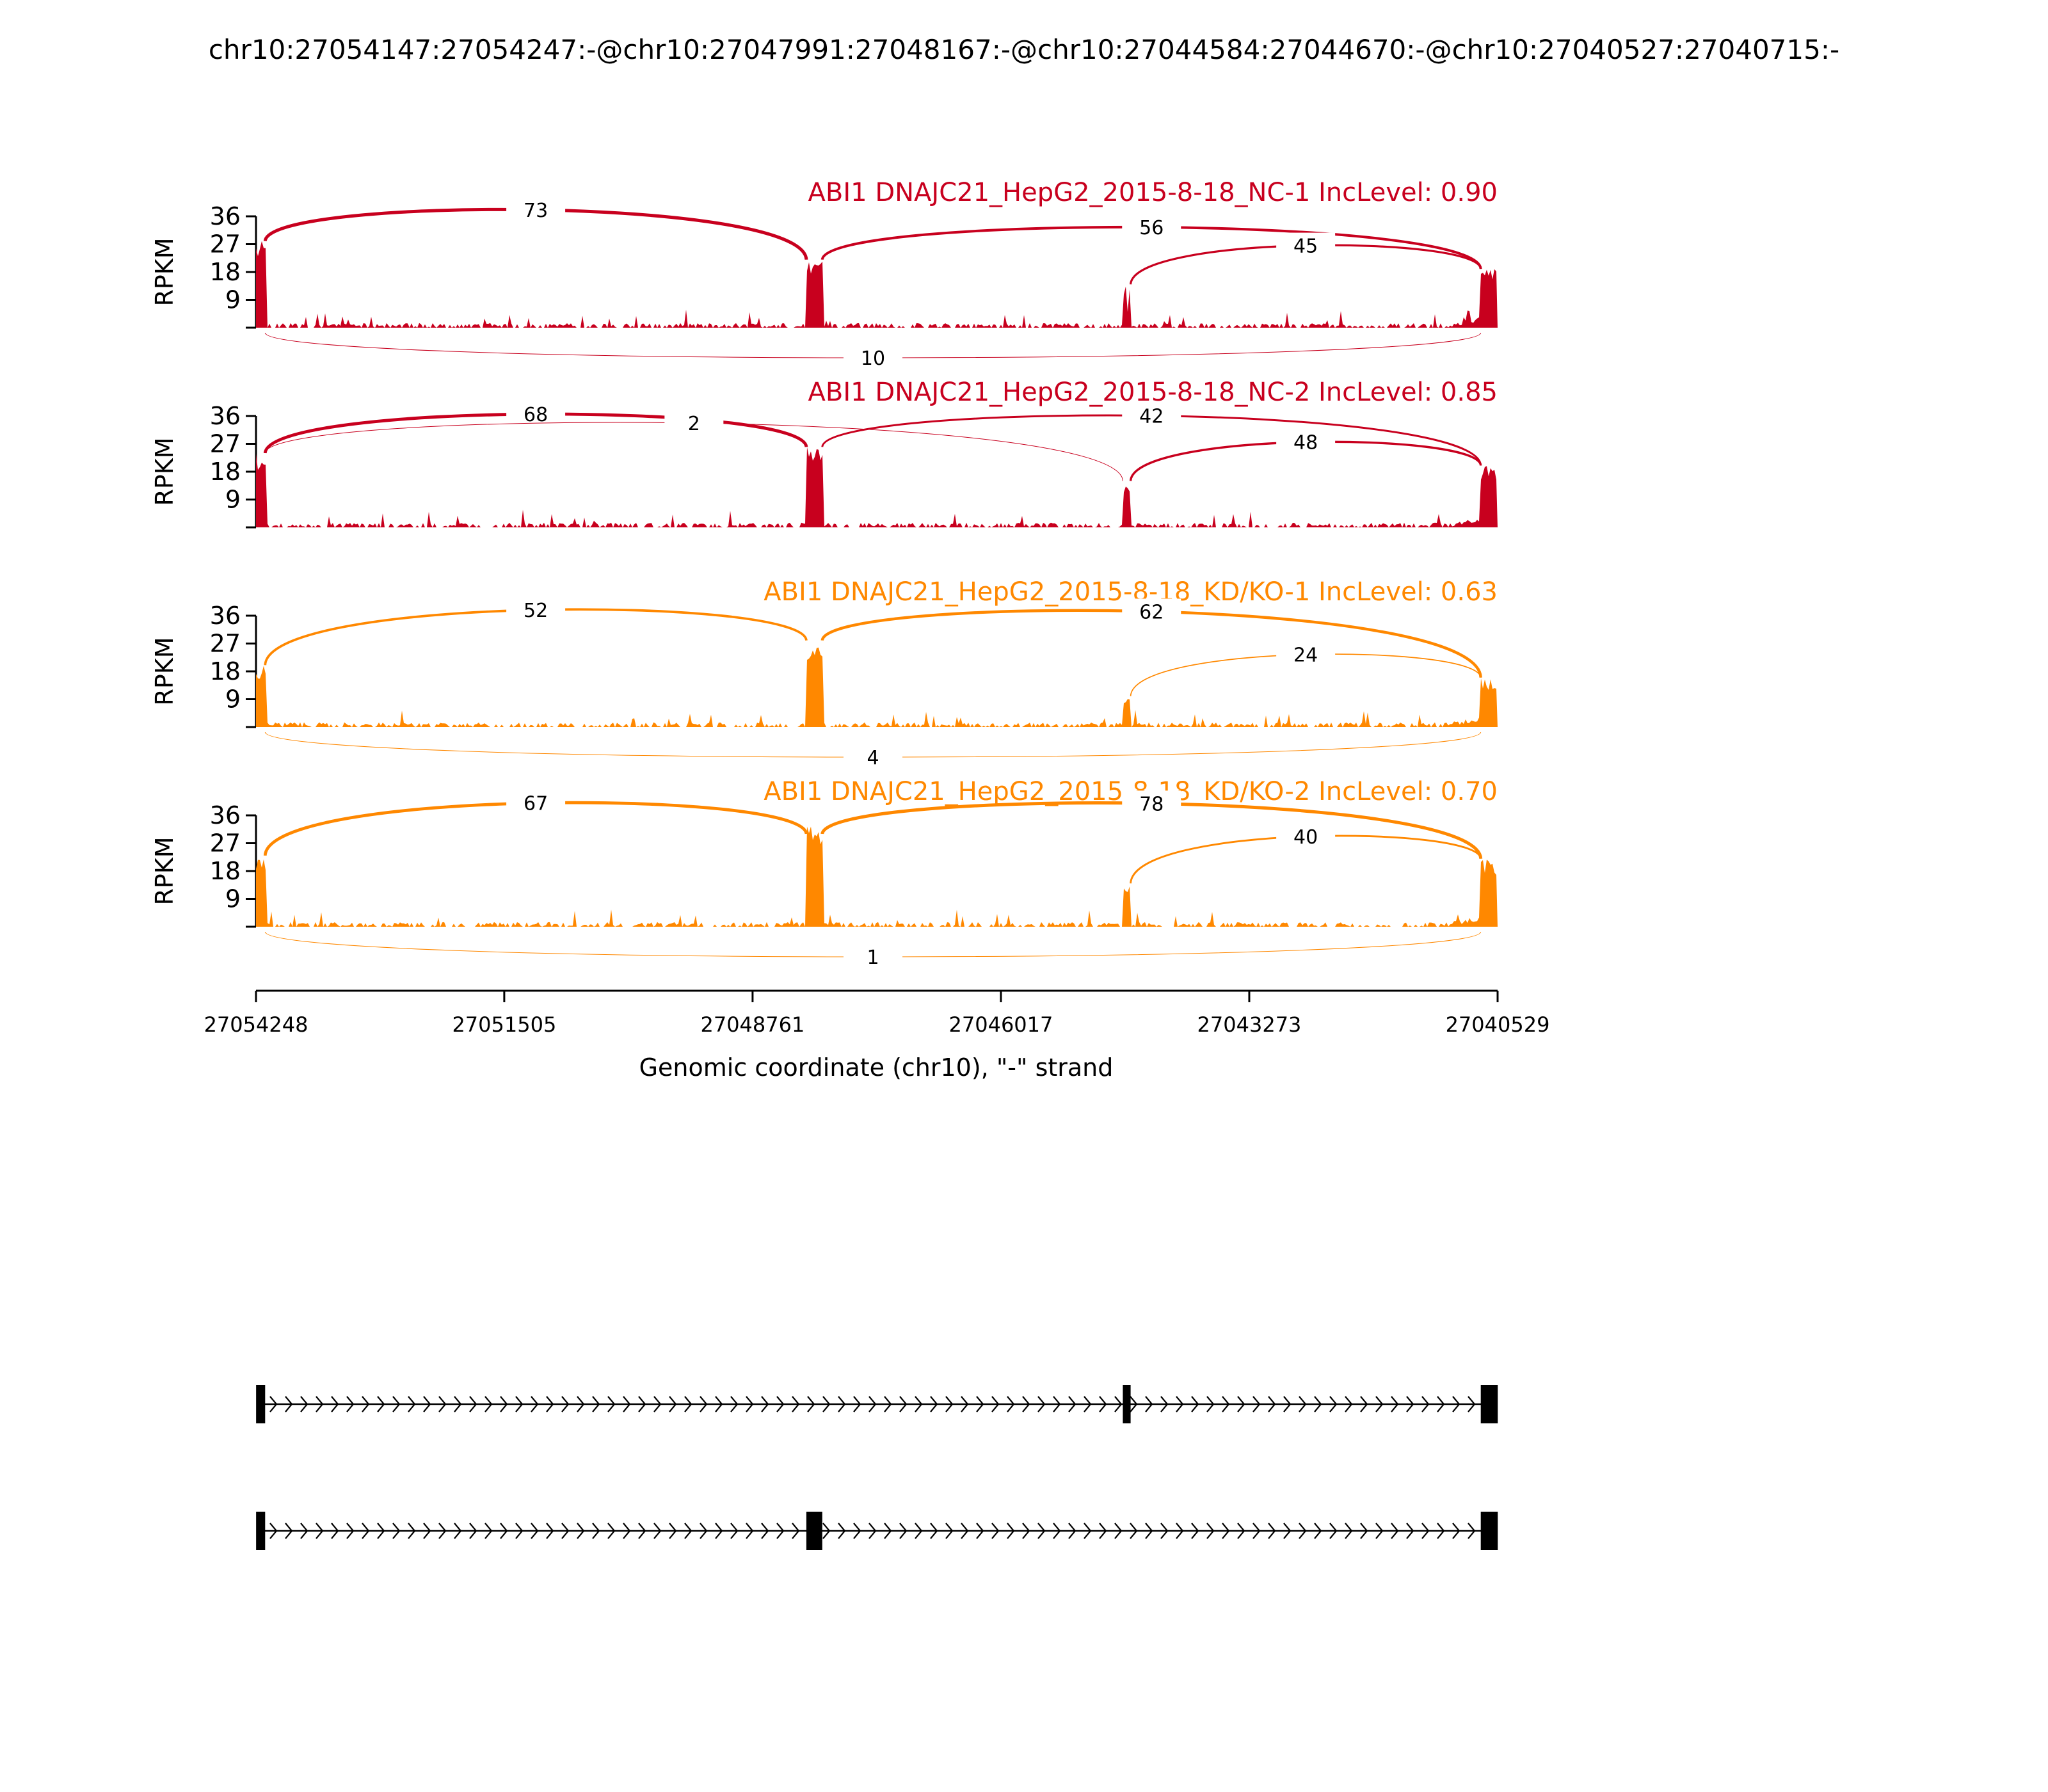 This screenshot has height=1792, width=2048. Describe the element at coordinates (164, 471) in the screenshot. I see `y-axis-label: RPKM` at that location.